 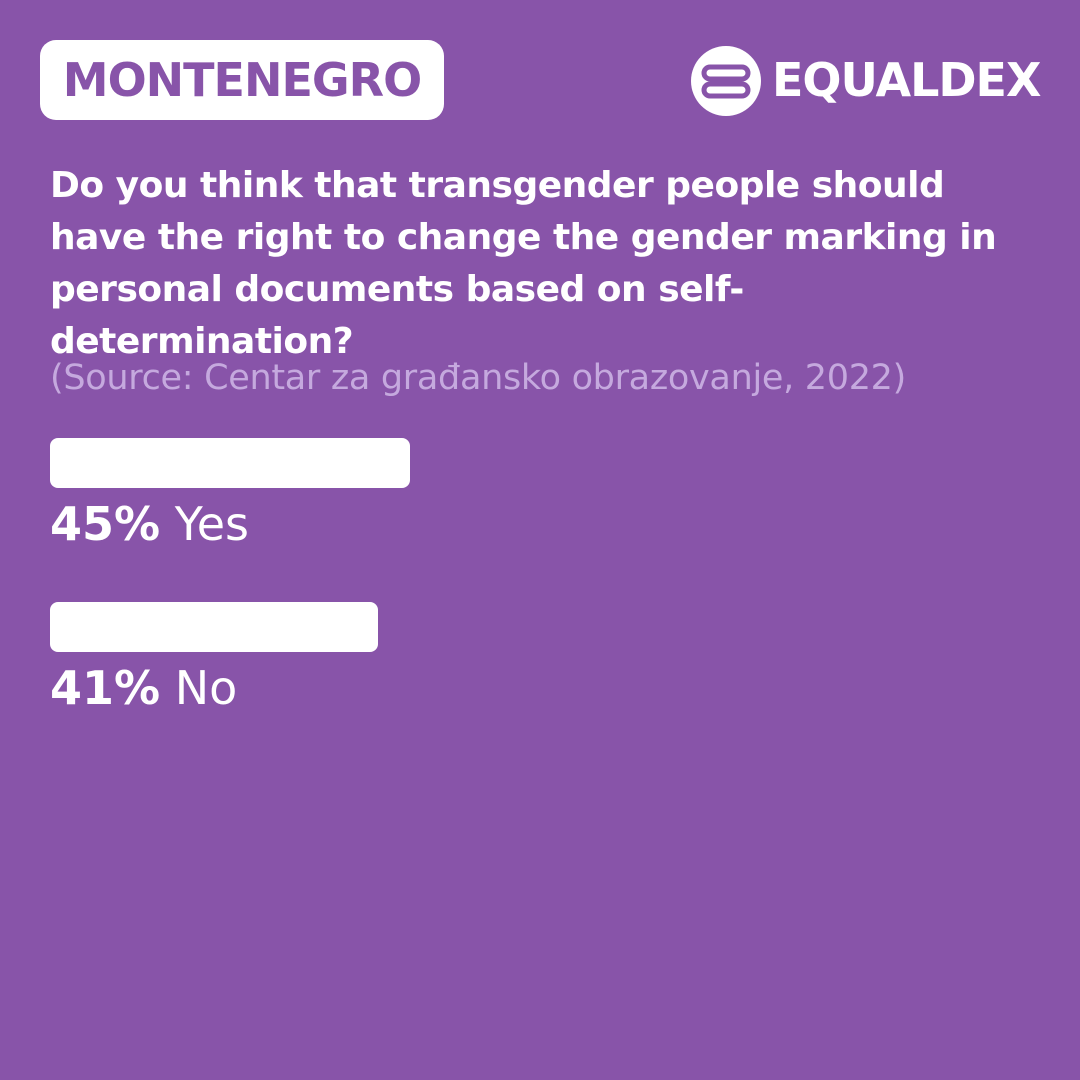 What do you see at coordinates (242, 80) in the screenshot?
I see `country-badge: MONTENEGRO` at bounding box center [242, 80].